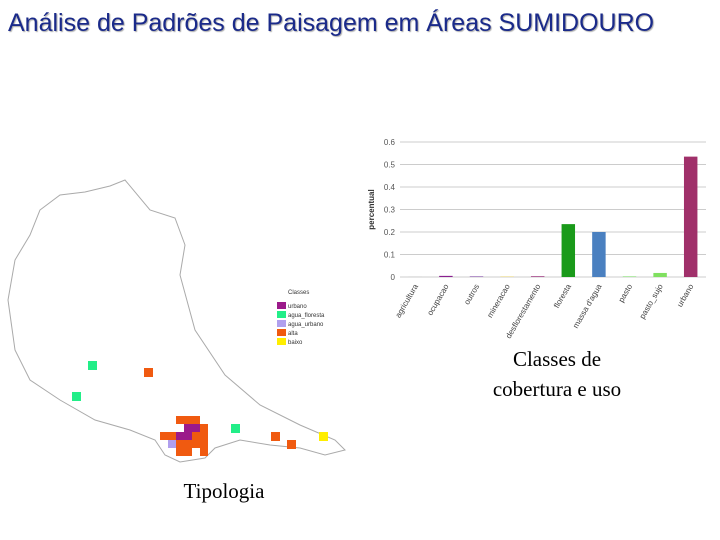 The image size is (720, 540). Describe the element at coordinates (498, 300) in the screenshot. I see `x-tick-label: mineracao` at that location.